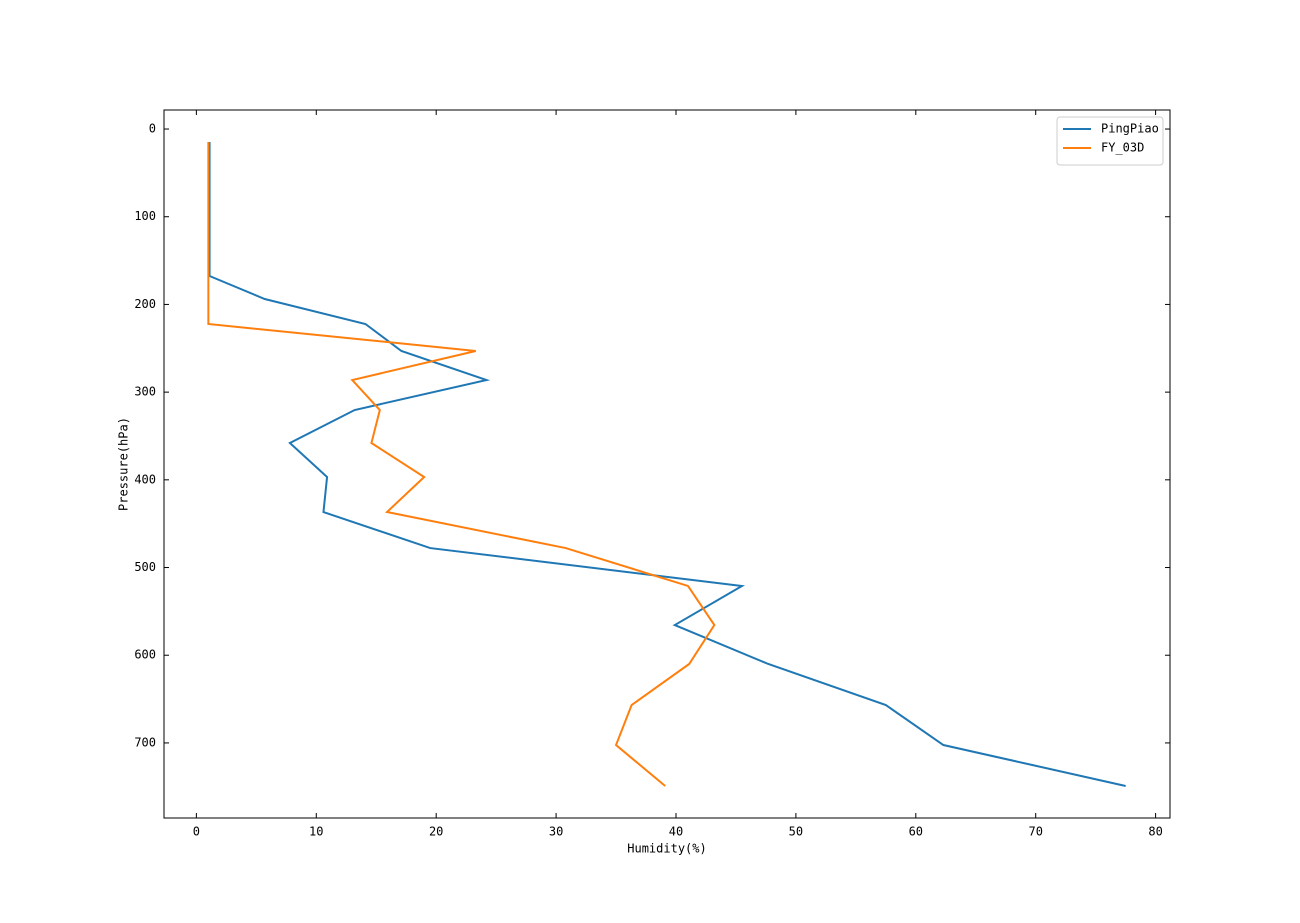  I want to click on y-tick-label: 200, so click(145, 304).